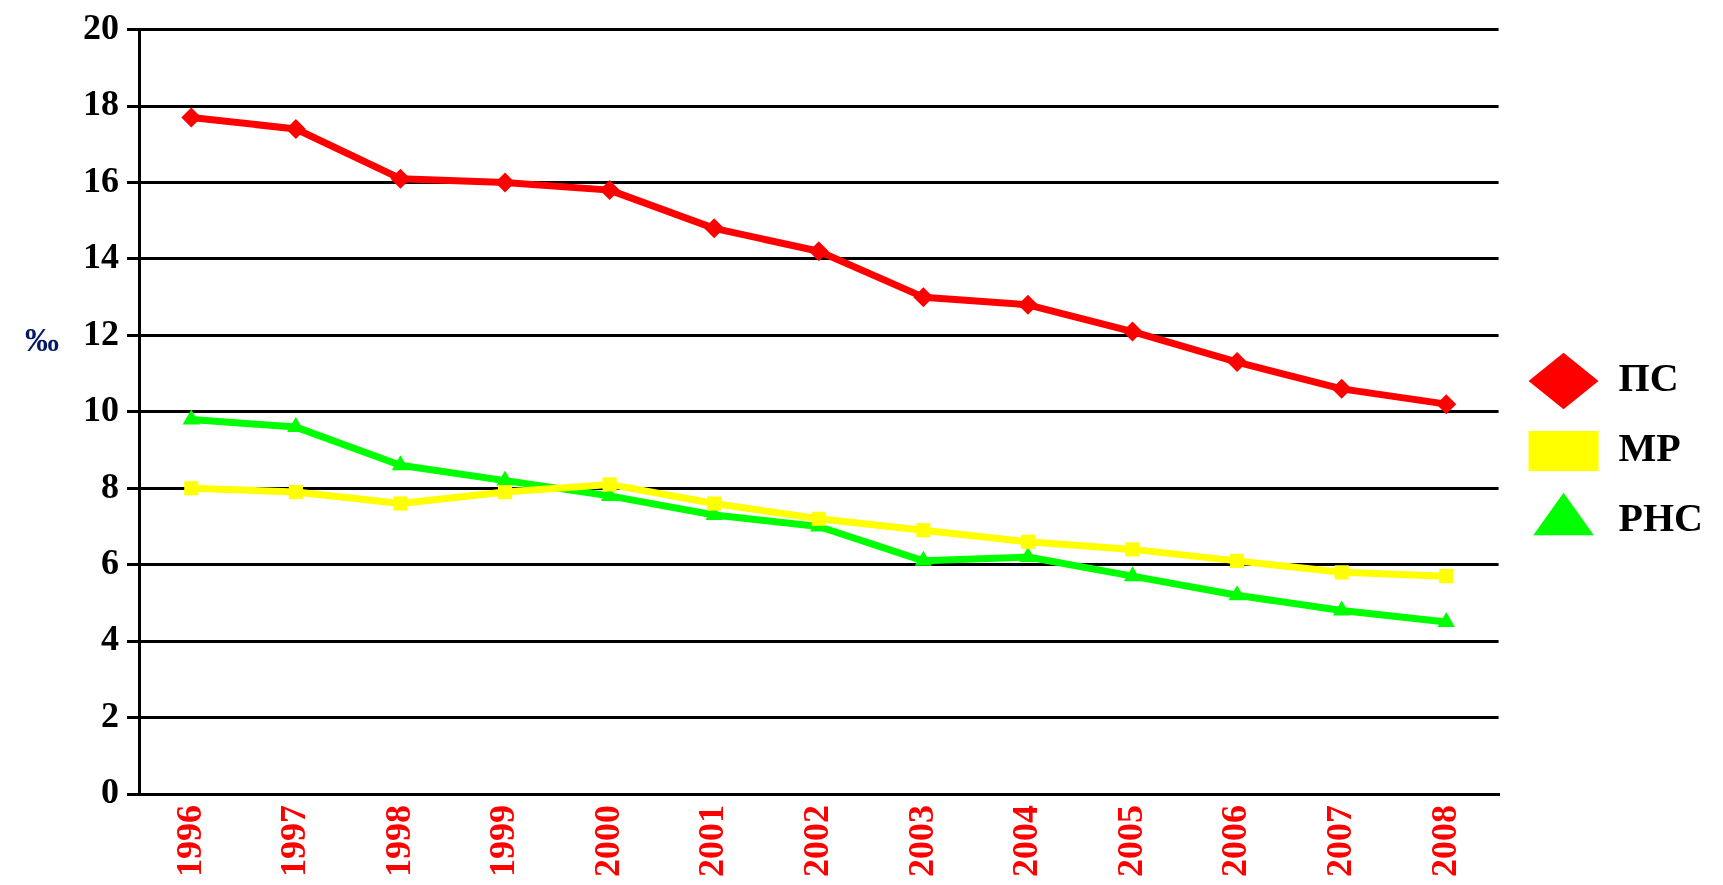  I want to click on legend-label: ПС, so click(1648, 378).